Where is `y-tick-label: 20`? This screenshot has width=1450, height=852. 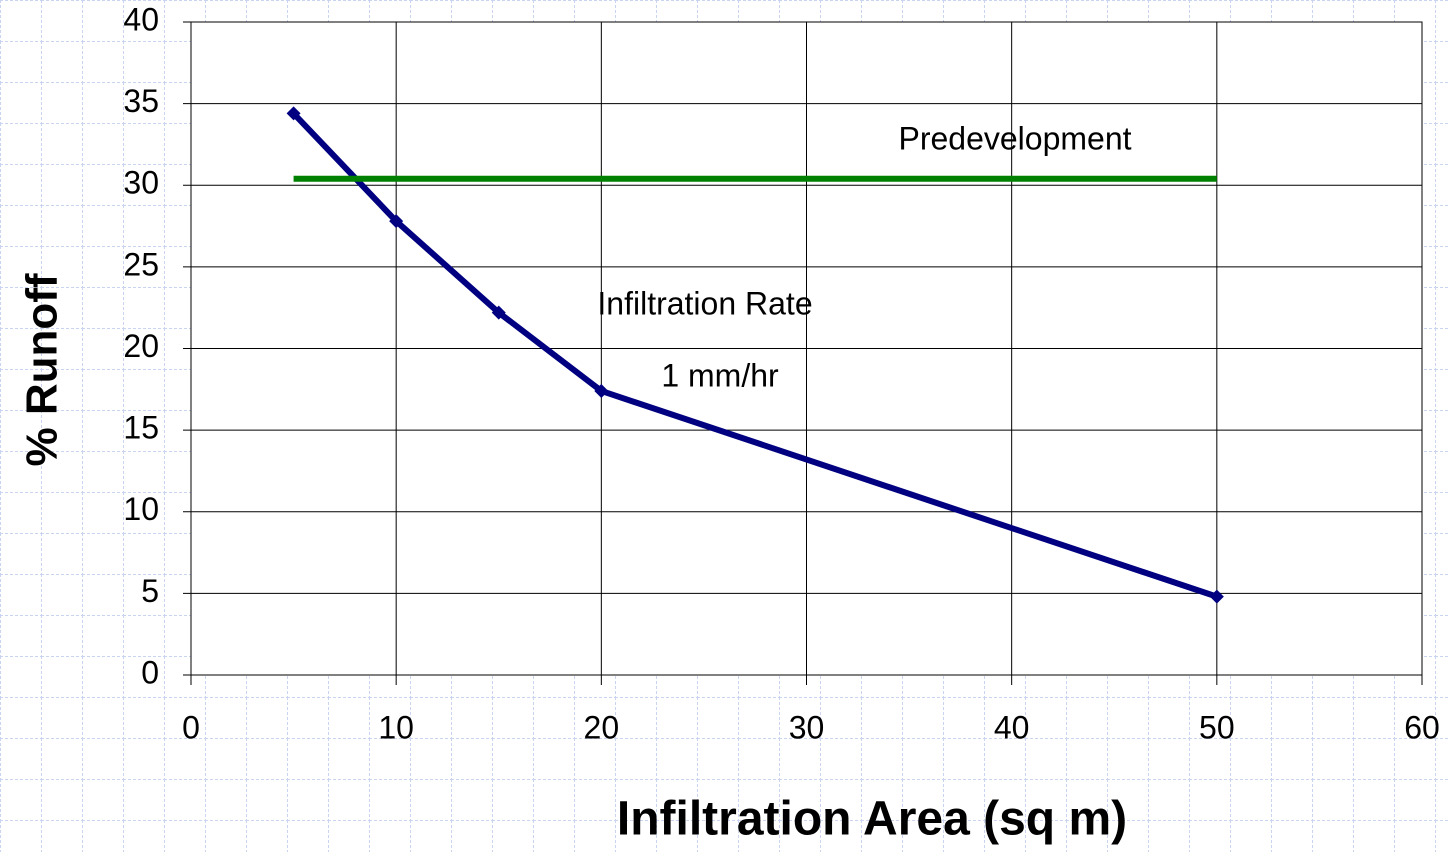
y-tick-label: 20 is located at coordinates (141, 346).